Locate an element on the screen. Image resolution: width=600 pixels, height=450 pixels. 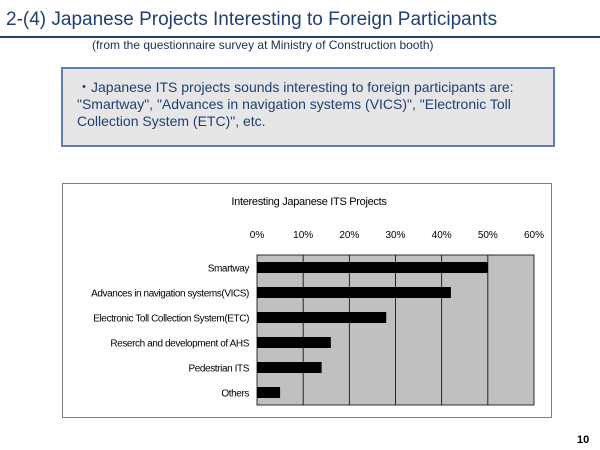
x-tick-label: 40% is located at coordinates (442, 235).